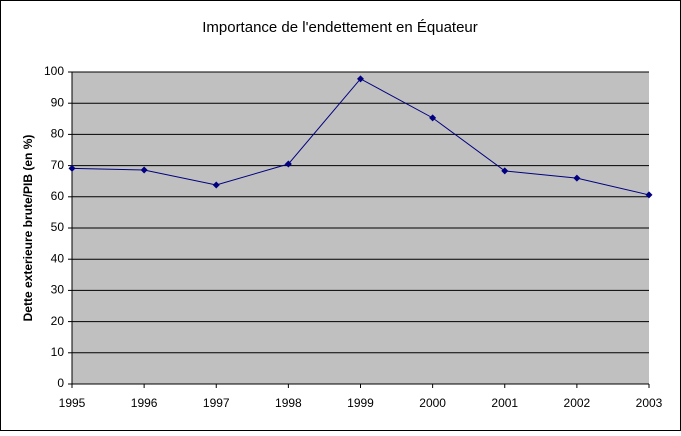 This screenshot has width=681, height=436. Describe the element at coordinates (288, 403) in the screenshot. I see `x-tick-label: 1998` at that location.